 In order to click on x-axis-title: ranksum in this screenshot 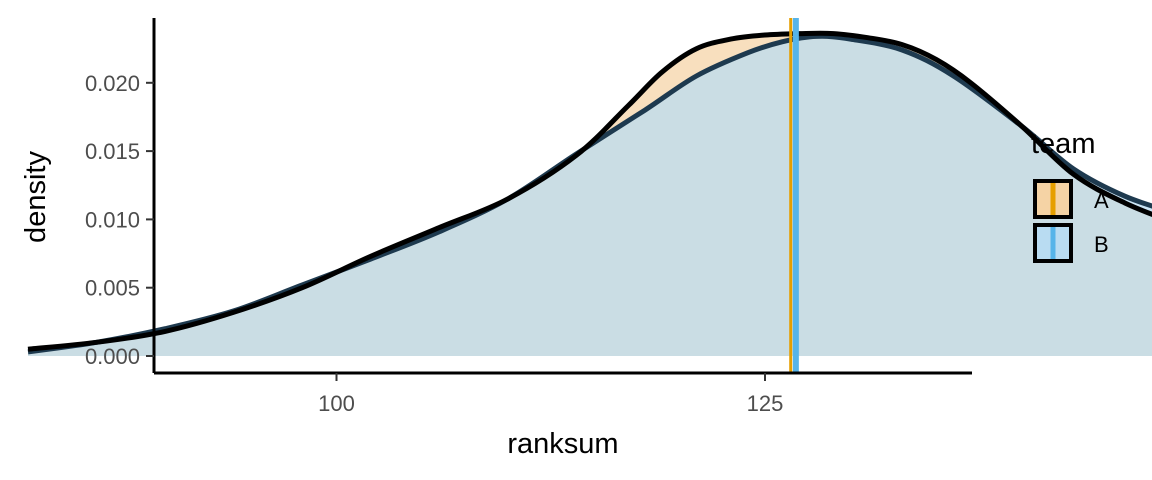, I will do `click(562, 444)`.